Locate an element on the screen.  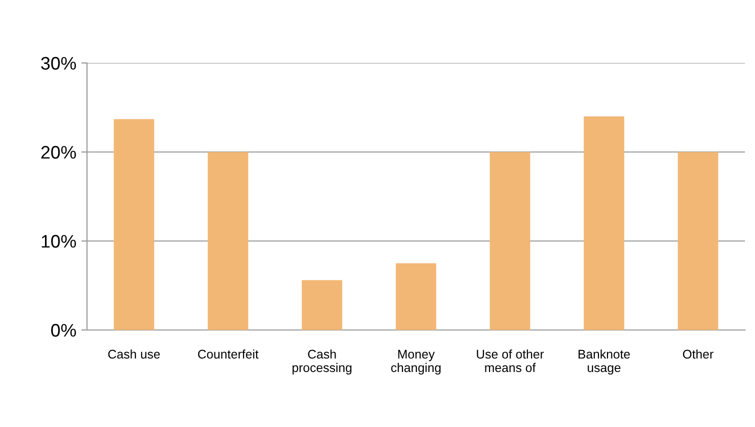
x-tick-label: Other is located at coordinates (698, 354).